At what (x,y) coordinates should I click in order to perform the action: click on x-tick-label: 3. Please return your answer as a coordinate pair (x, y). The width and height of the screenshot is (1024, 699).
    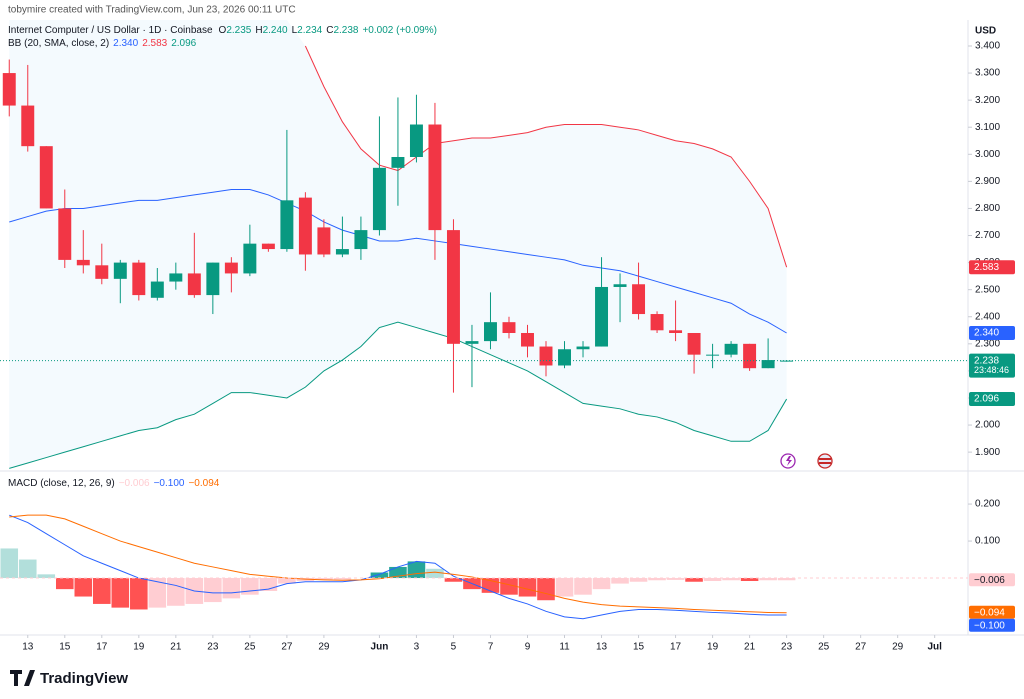
    Looking at the image, I should click on (417, 647).